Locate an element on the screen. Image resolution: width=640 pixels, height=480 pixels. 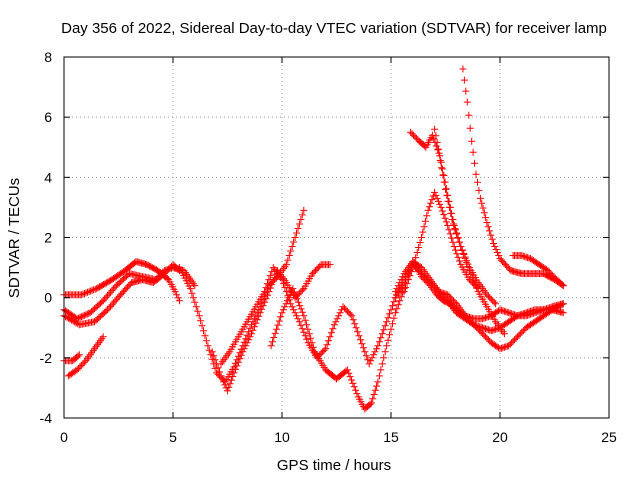
y-axis-label: SDTVAR / TECUs is located at coordinates (14, 238).